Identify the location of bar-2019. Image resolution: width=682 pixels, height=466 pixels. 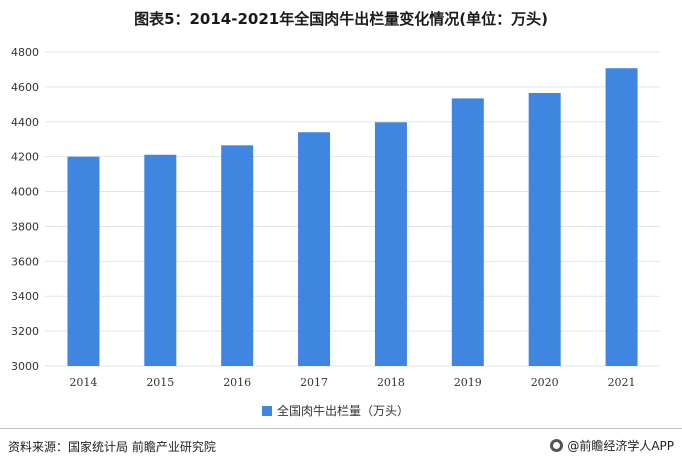
(467, 232).